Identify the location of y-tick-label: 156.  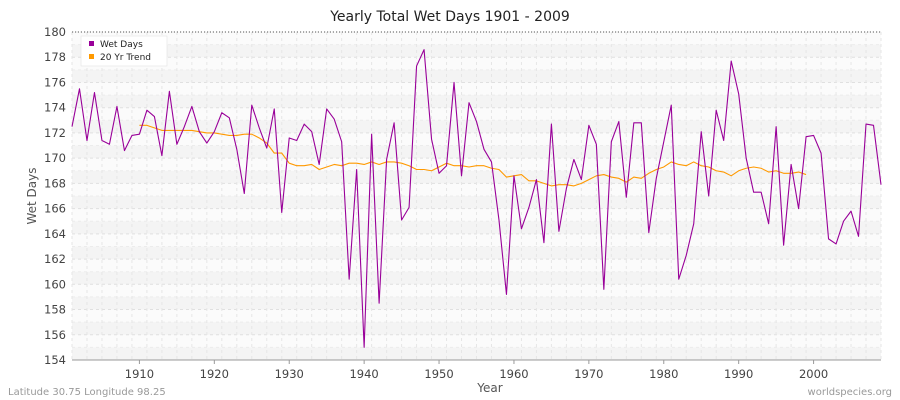
(55, 335).